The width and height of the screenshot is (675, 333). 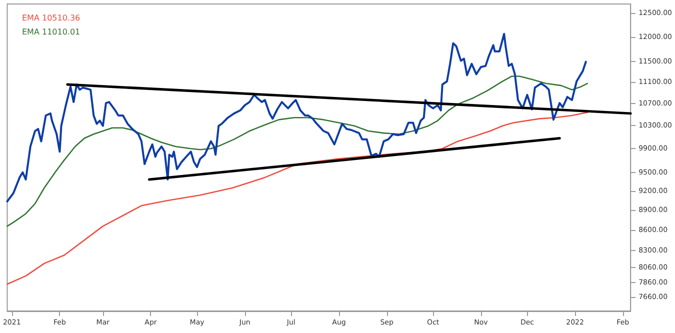 What do you see at coordinates (51, 32) in the screenshot?
I see `text: EMA 11010.01` at bounding box center [51, 32].